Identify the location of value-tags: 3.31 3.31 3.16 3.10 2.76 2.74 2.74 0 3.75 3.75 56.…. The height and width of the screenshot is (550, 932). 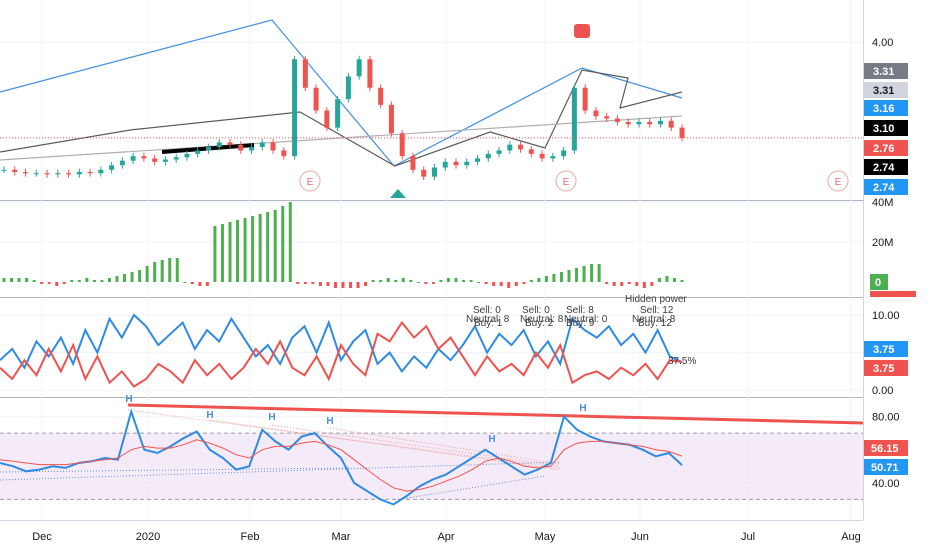
(890, 269).